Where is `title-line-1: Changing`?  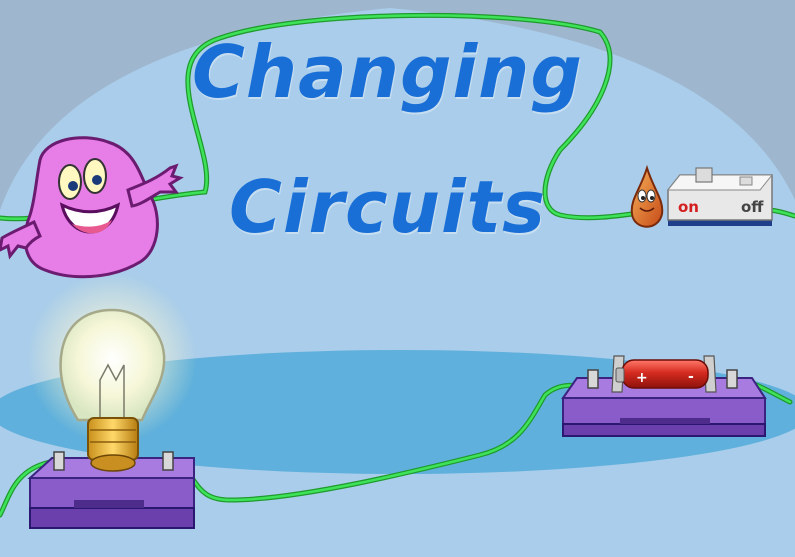
title-line-1: Changing is located at coordinates (387, 72).